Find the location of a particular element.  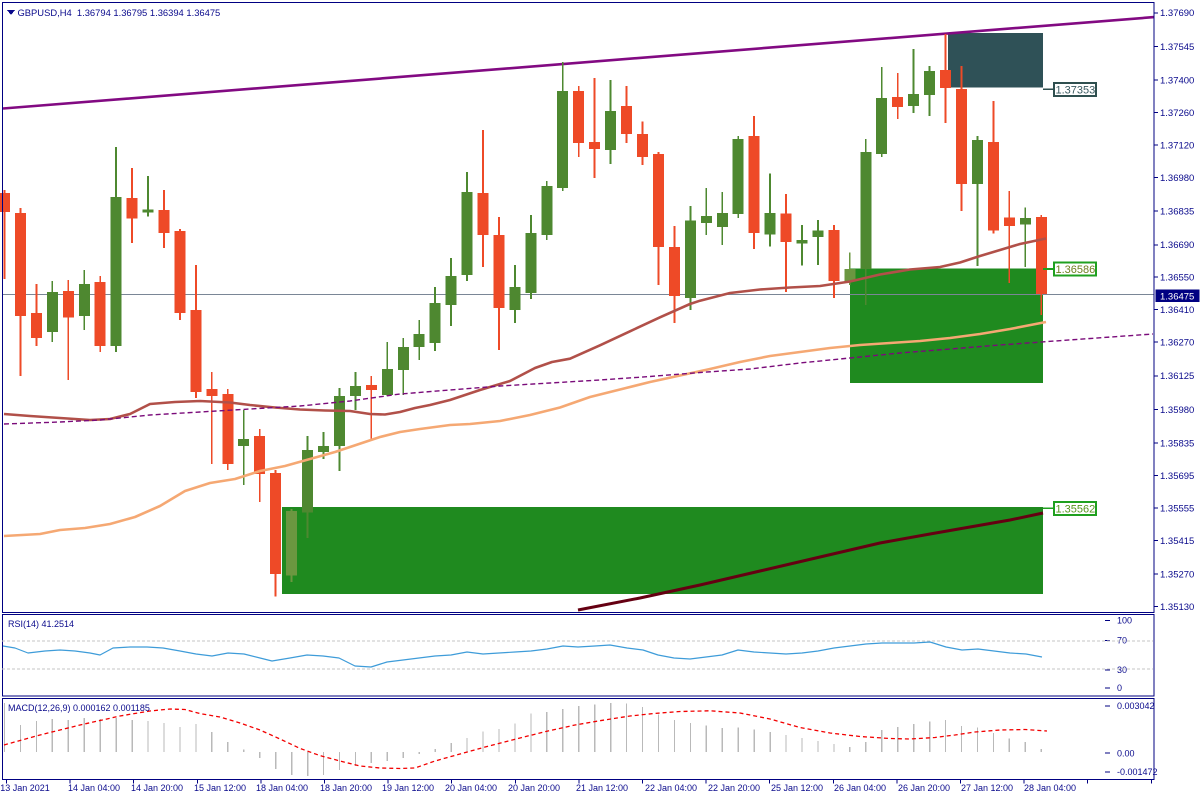

svg-text: 1.36550 is located at coordinates (1177, 278).